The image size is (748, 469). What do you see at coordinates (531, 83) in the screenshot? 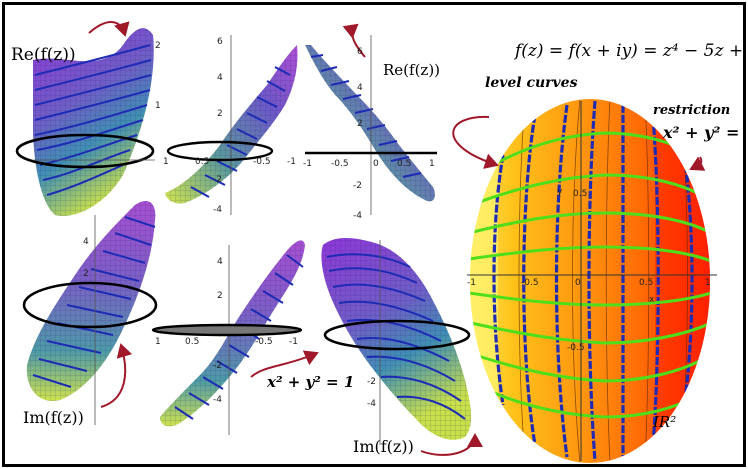
I see `level-curves-label: level curves` at bounding box center [531, 83].